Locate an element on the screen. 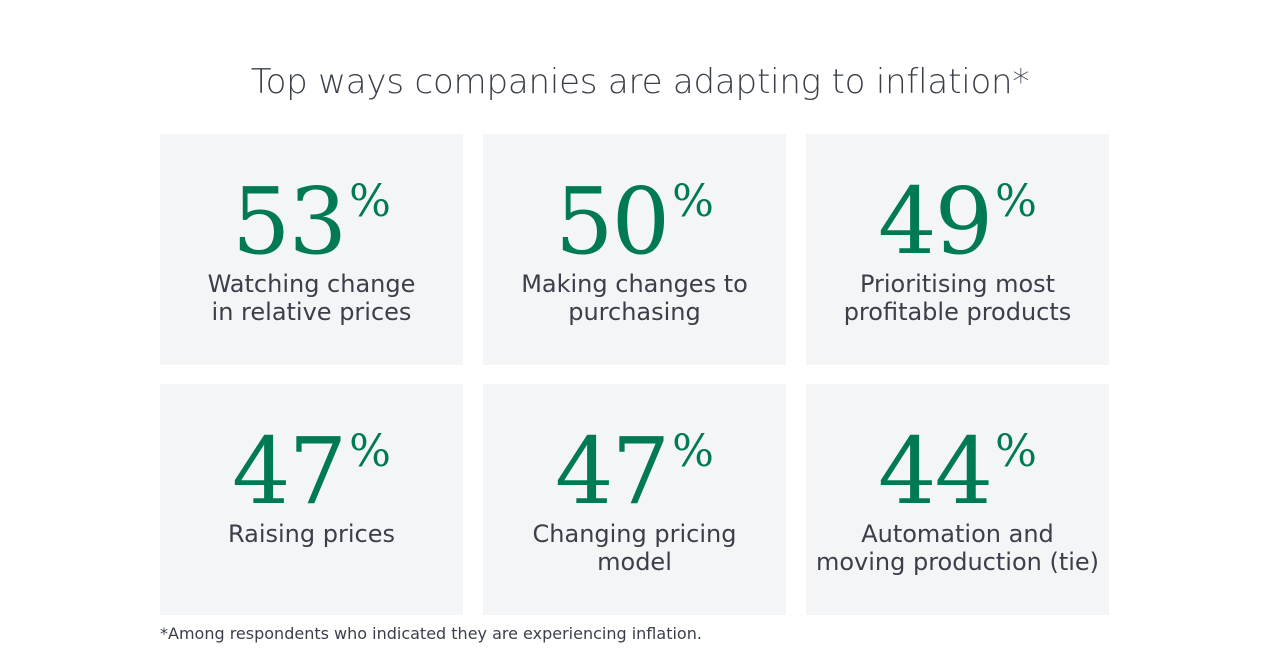 This screenshot has width=1280, height=653. stat-value: 49 % is located at coordinates (957, 222).